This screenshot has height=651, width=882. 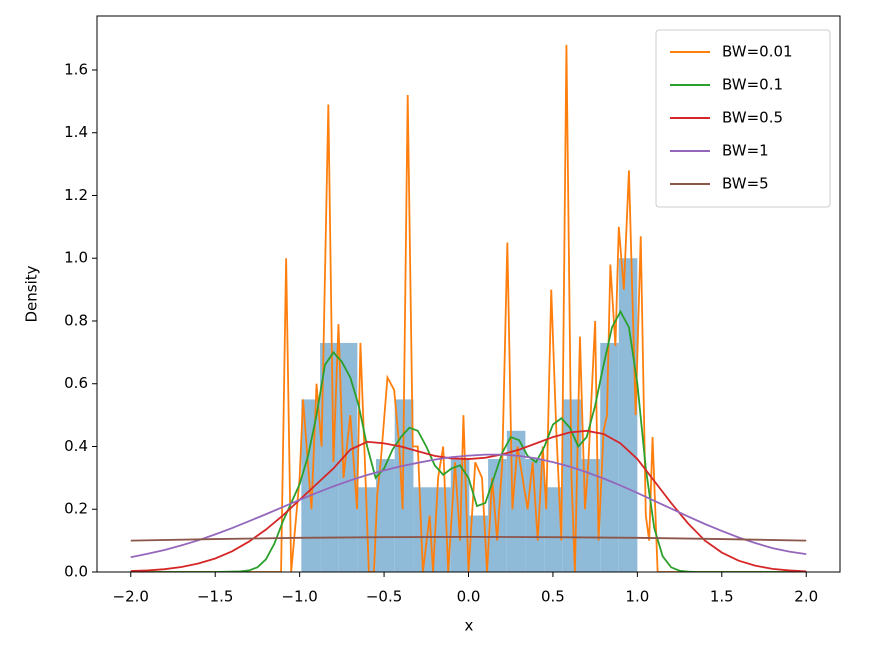 I want to click on y-tick-label: 1.2, so click(x=76, y=195).